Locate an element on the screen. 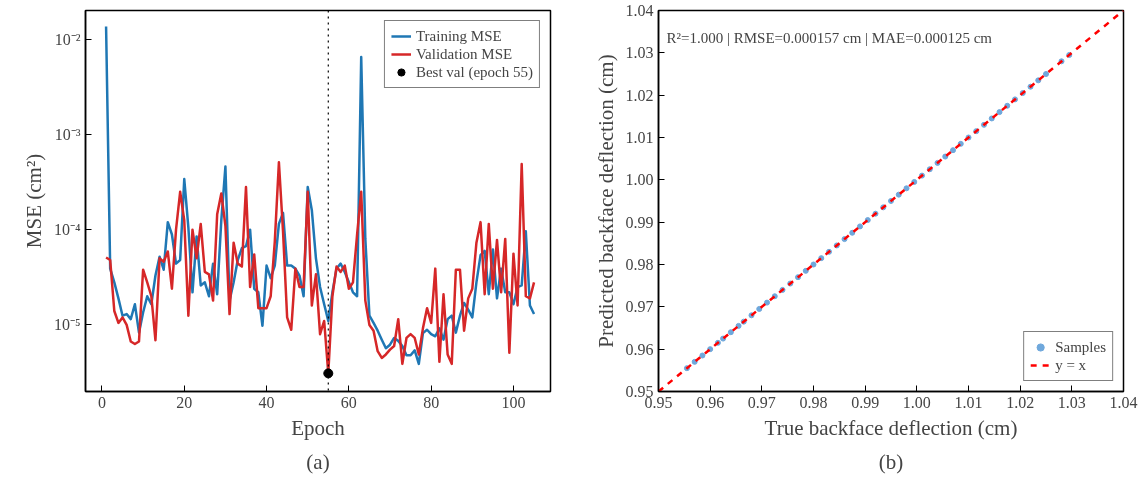  x-tick-label: 1.03 is located at coordinates (1071, 402).